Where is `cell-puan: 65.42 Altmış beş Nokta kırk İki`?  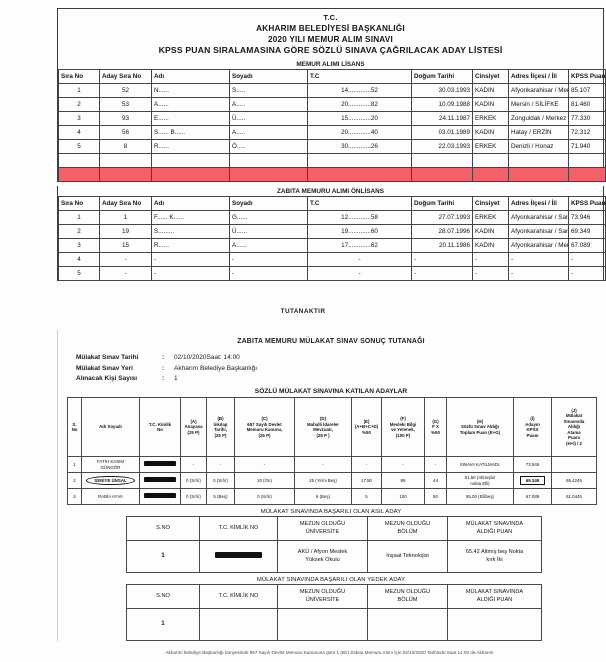
cell-puan: 65.42 Altmış beş Nokta kırk İki is located at coordinates (494, 556).